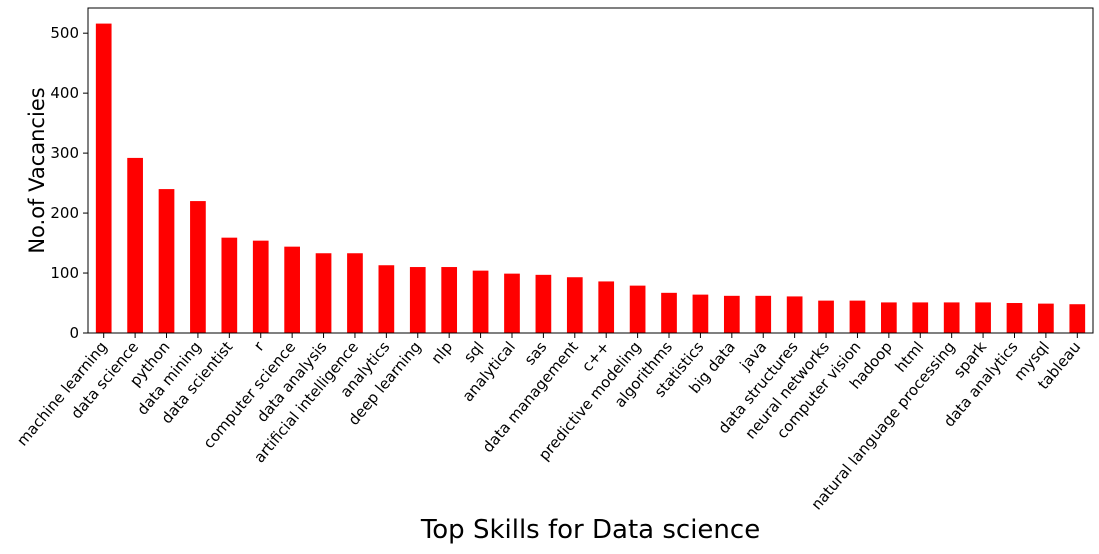 This screenshot has height=554, width=1099. What do you see at coordinates (64, 273) in the screenshot?
I see `y-tick-label: 100` at bounding box center [64, 273].